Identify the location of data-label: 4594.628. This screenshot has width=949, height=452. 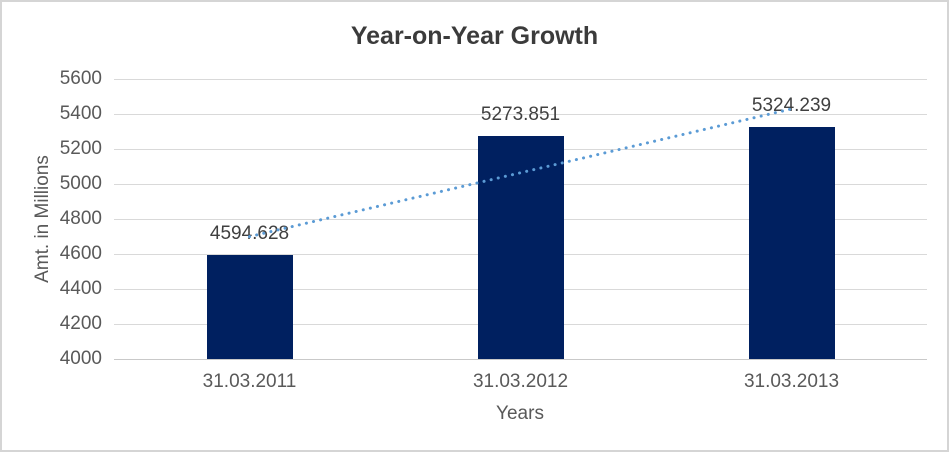
(249, 233).